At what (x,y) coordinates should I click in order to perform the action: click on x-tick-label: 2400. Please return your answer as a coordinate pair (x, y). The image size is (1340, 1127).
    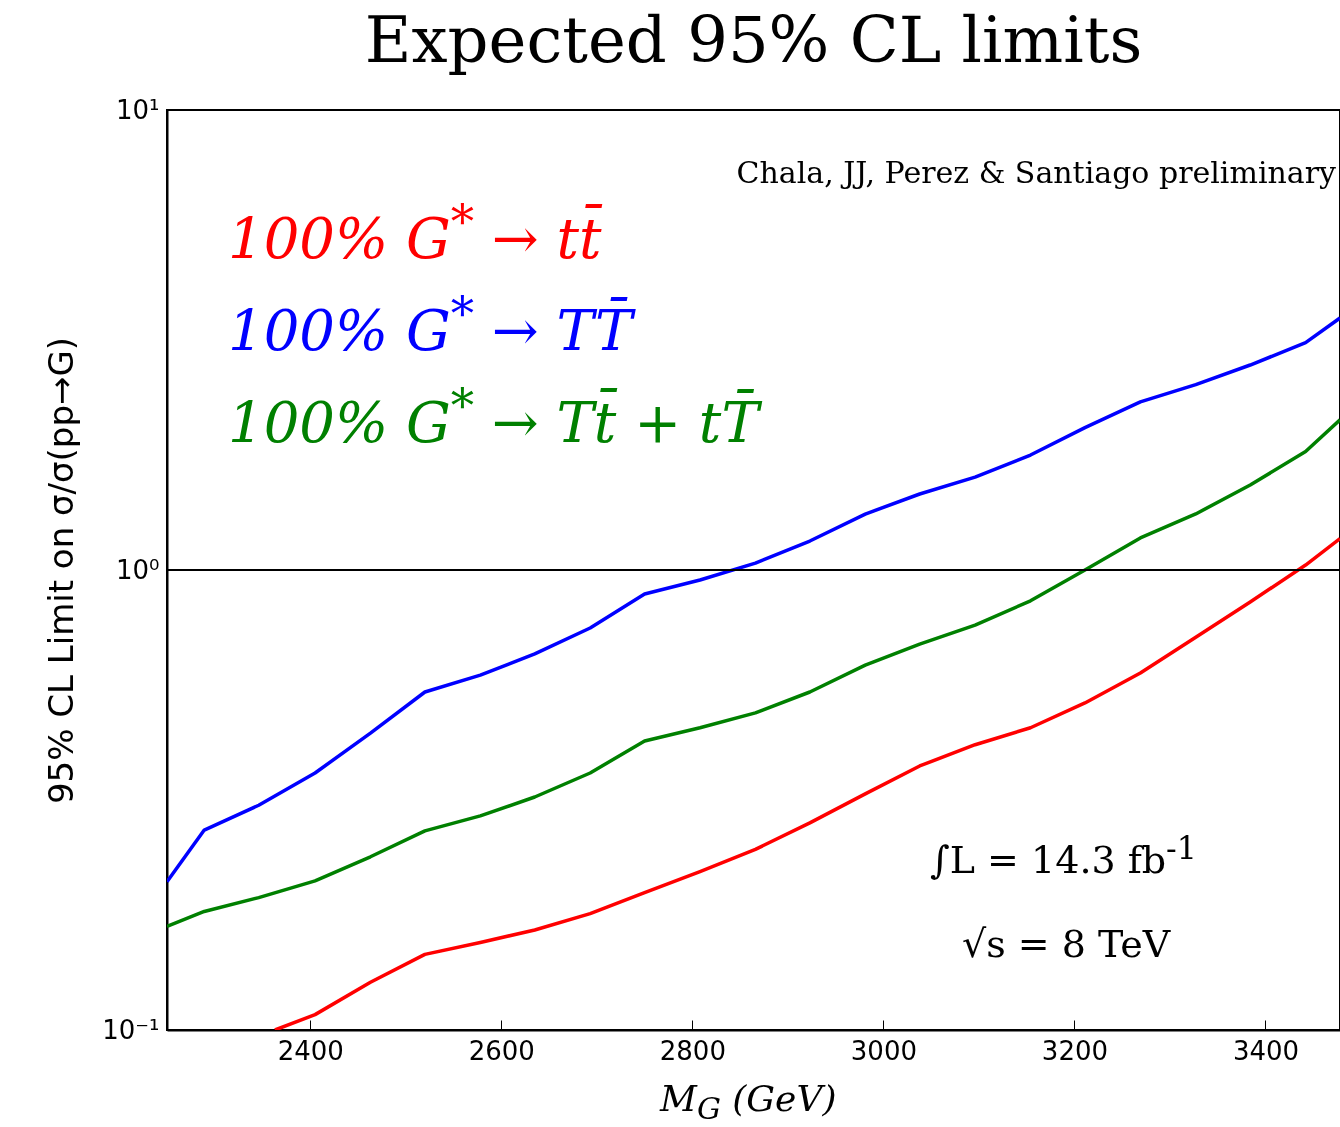
    Looking at the image, I should click on (310, 1050).